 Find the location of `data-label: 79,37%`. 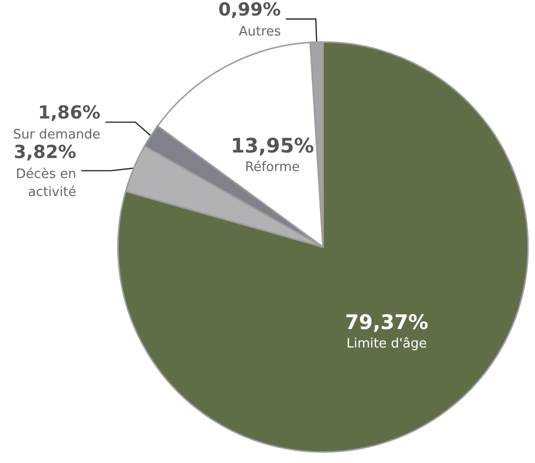

data-label: 79,37% is located at coordinates (386, 322).